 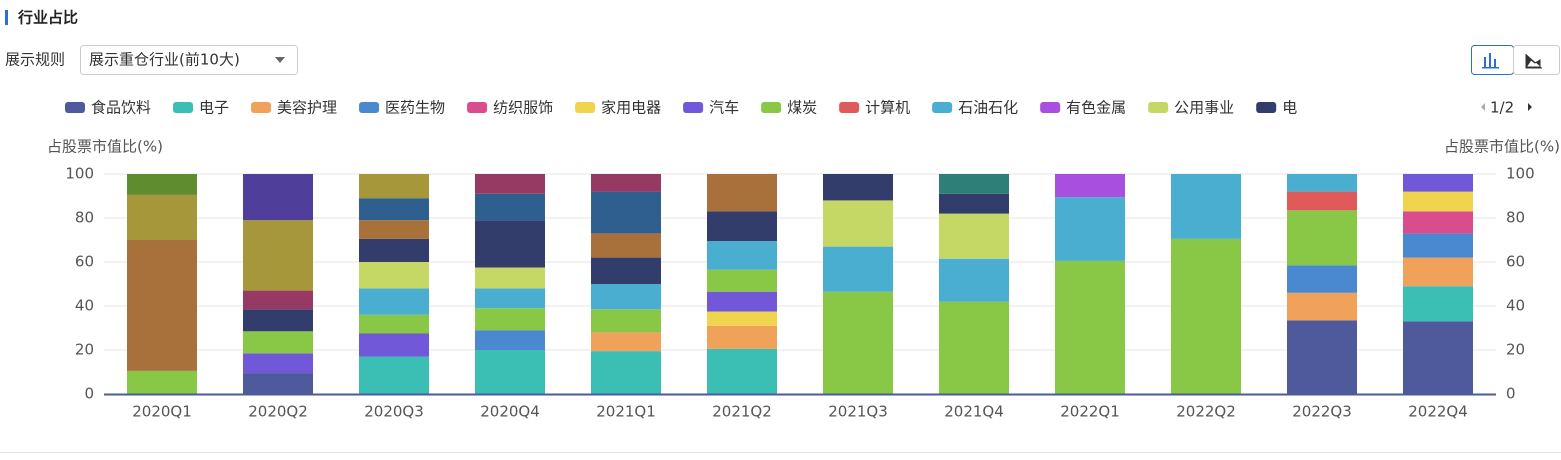 I want to click on legend-label: 有色金属, so click(x=1096, y=108).